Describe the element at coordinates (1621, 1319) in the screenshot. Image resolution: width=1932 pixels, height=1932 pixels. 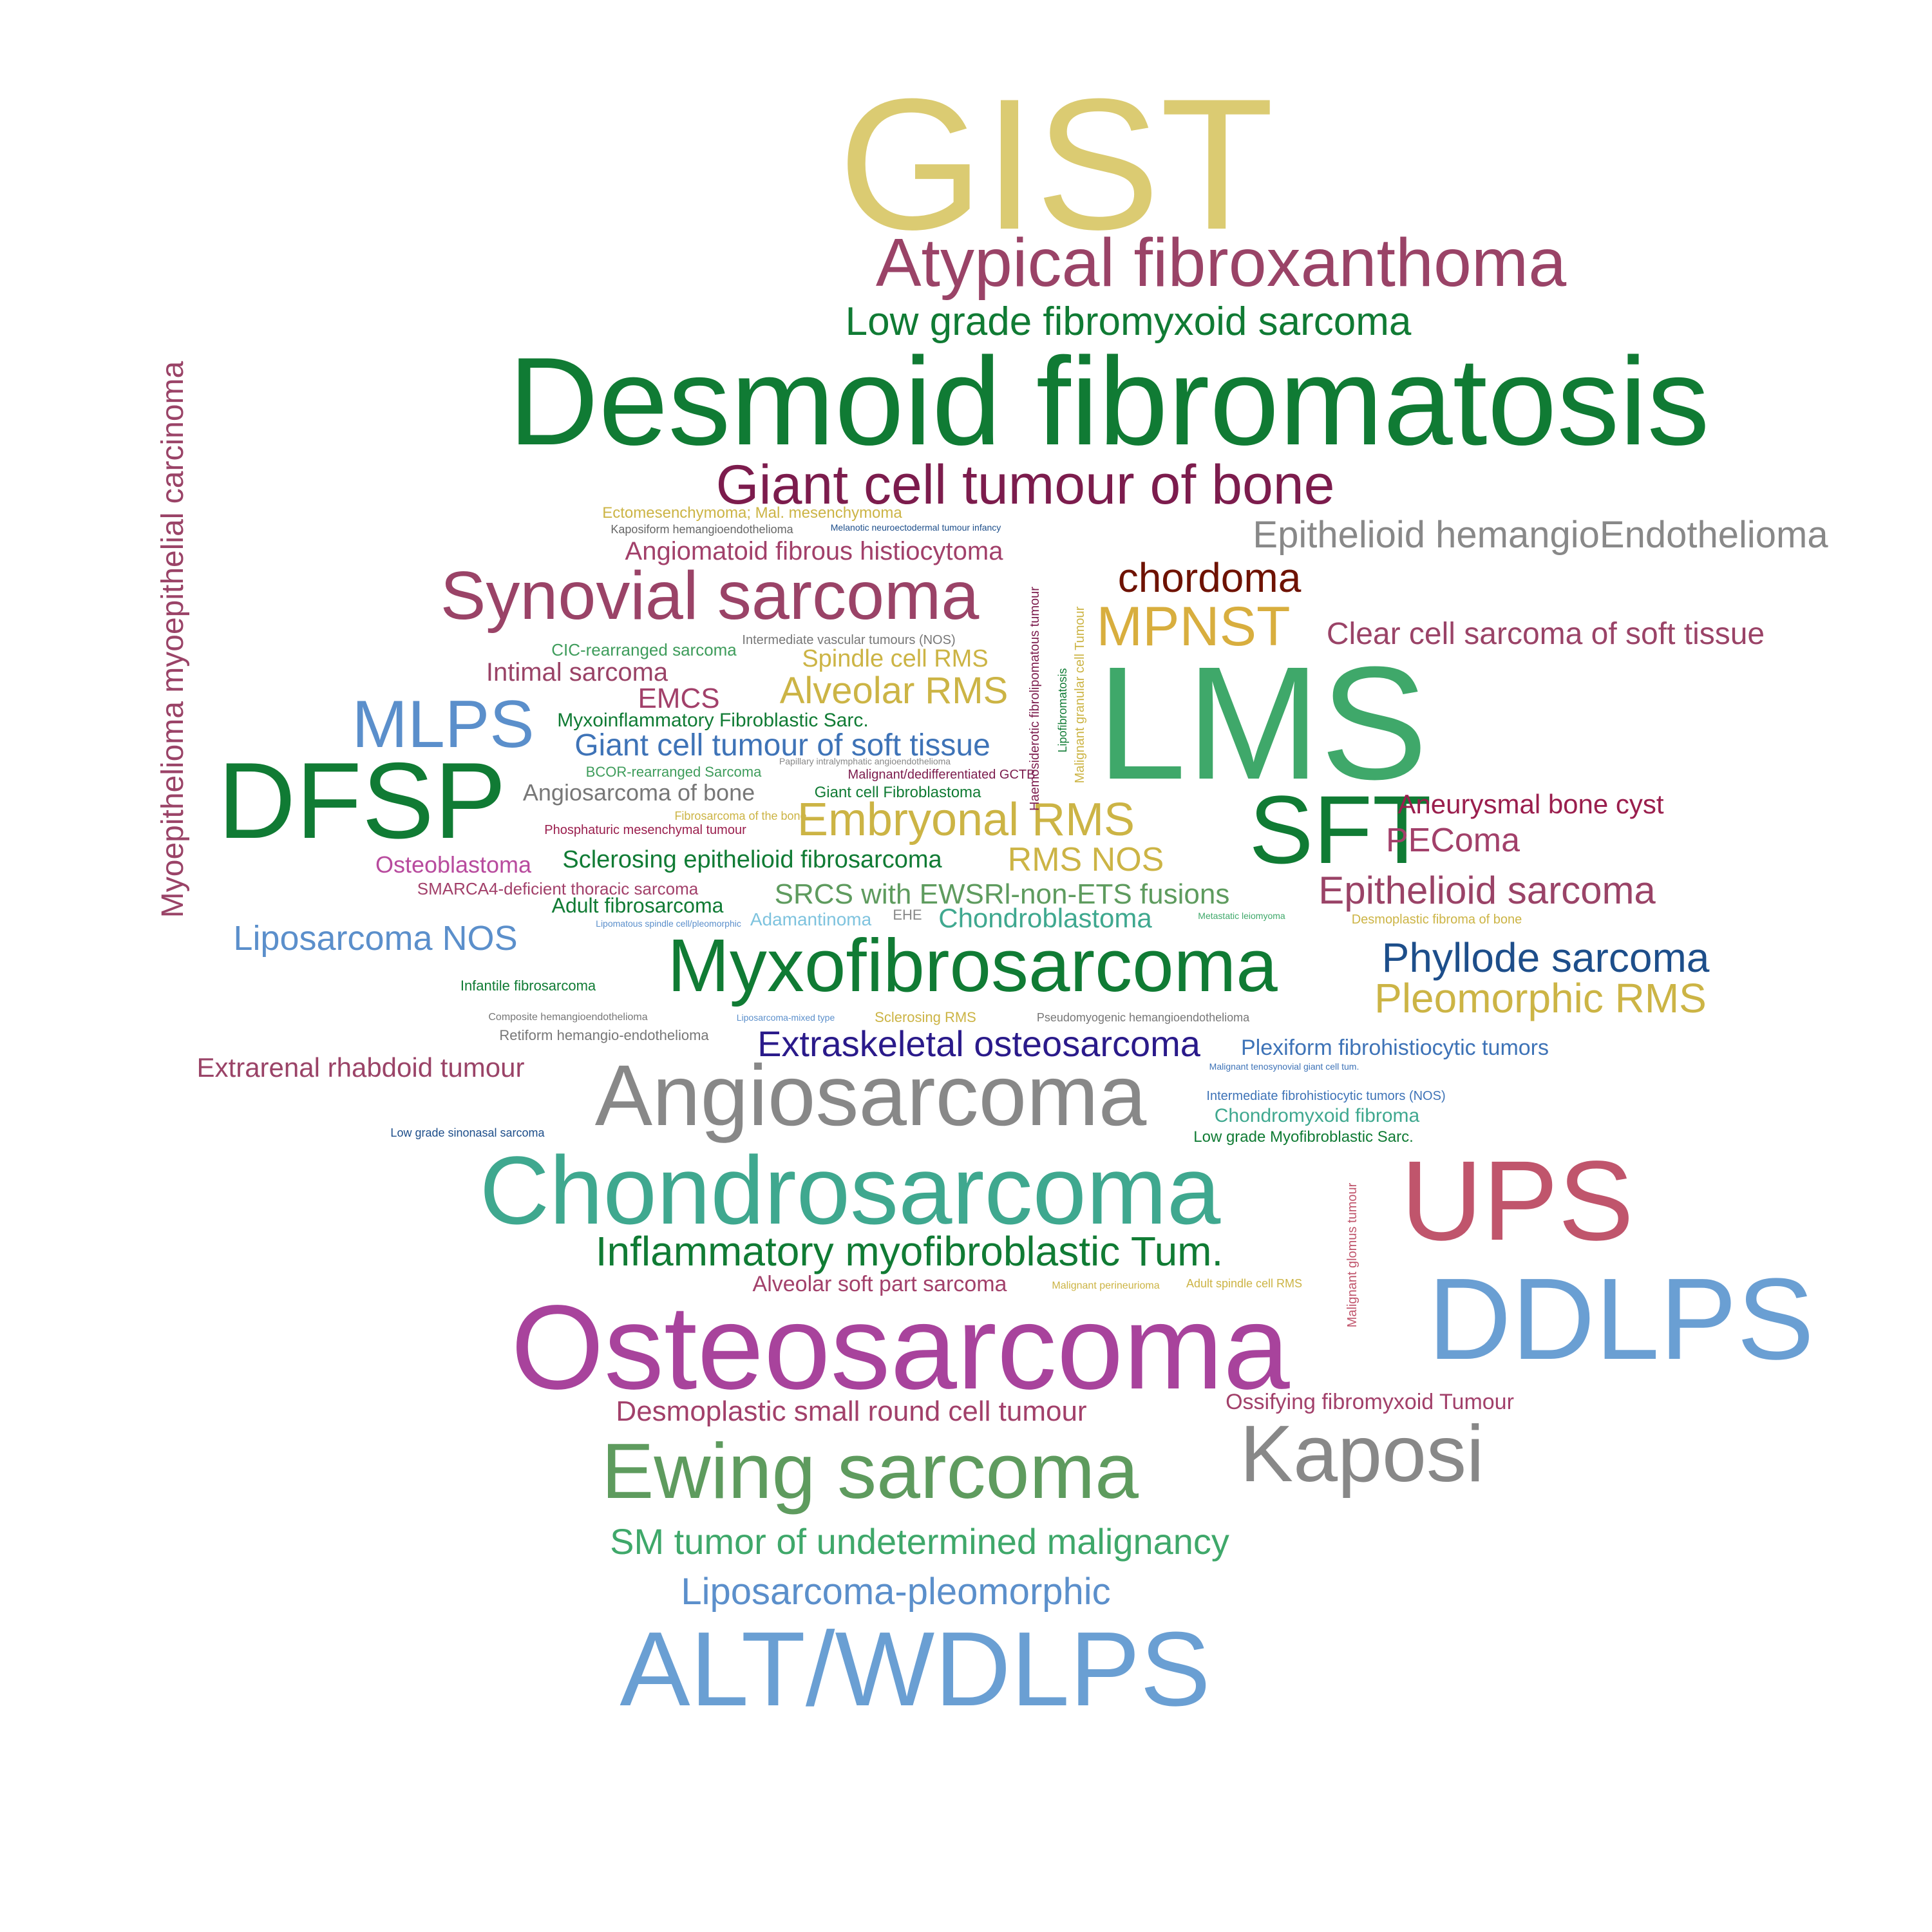
I see `word-ddlps: DDLPS` at that location.